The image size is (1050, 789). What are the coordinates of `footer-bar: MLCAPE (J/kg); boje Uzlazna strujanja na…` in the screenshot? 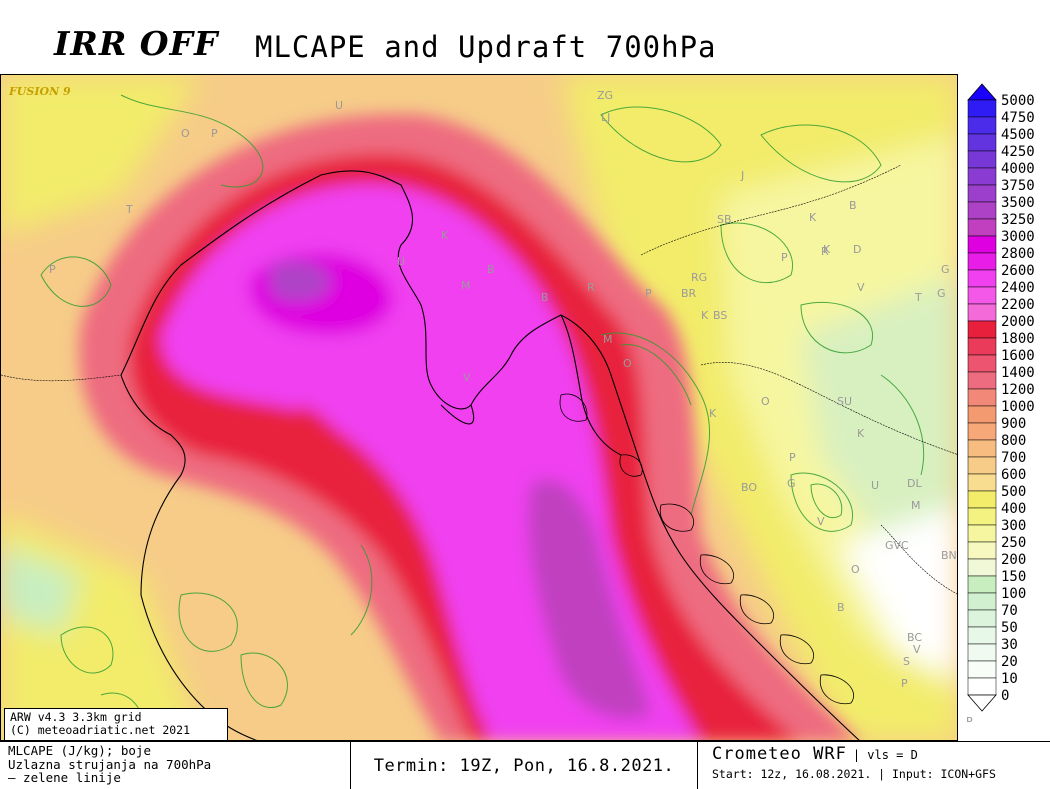 It's located at (525, 765).